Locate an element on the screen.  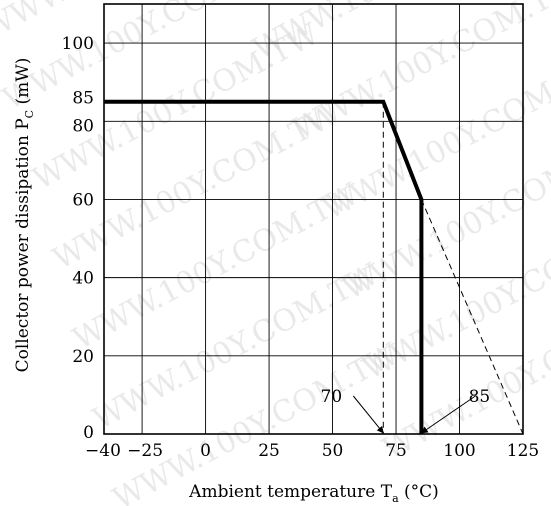
x-tick-label: −40 is located at coordinates (103, 451).